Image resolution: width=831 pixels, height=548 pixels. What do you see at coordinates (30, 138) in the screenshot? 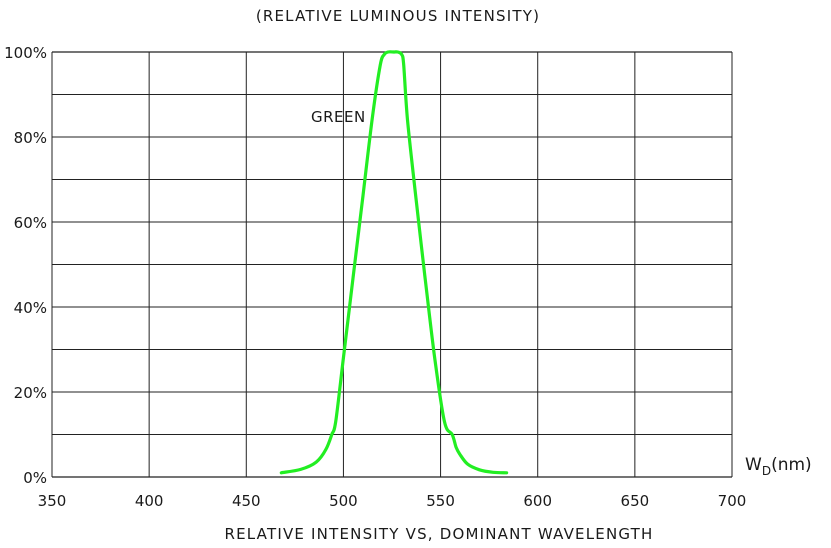
I see `y-tick-label-80: 80%` at bounding box center [30, 138].